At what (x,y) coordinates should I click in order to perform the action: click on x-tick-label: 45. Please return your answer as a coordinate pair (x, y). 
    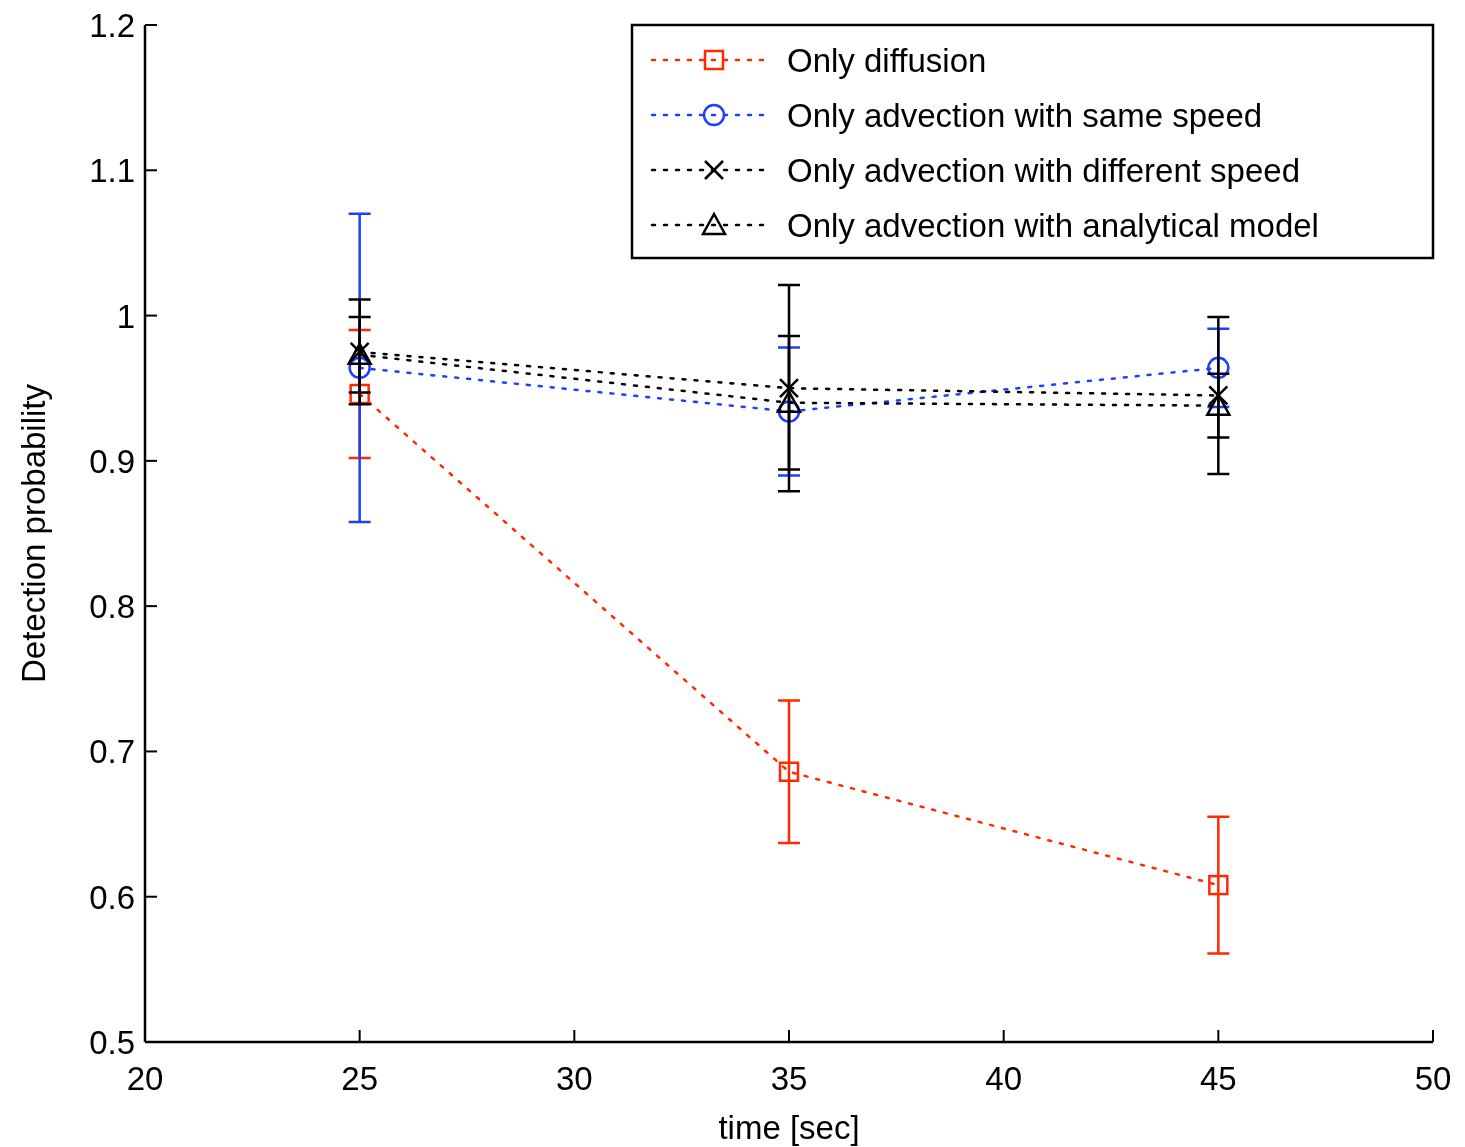
    Looking at the image, I should click on (1218, 1078).